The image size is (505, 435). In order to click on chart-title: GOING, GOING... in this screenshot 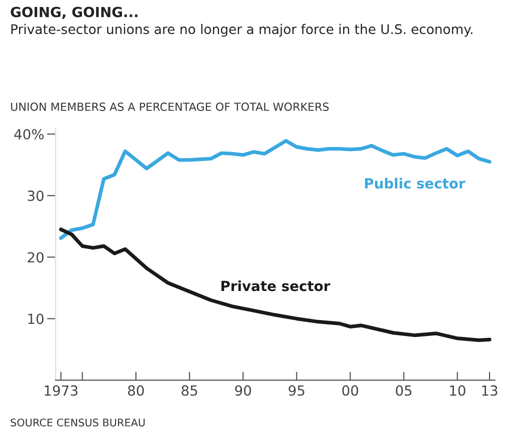, I will do `click(74, 13)`.